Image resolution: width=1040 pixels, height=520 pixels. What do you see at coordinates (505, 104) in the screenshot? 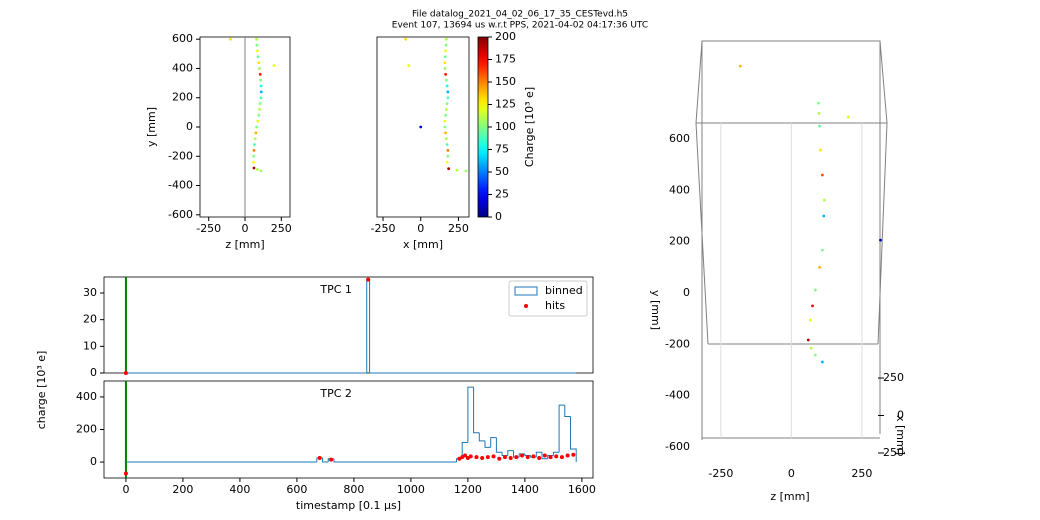
I see `colorbar-tick-label: 125` at bounding box center [505, 104].